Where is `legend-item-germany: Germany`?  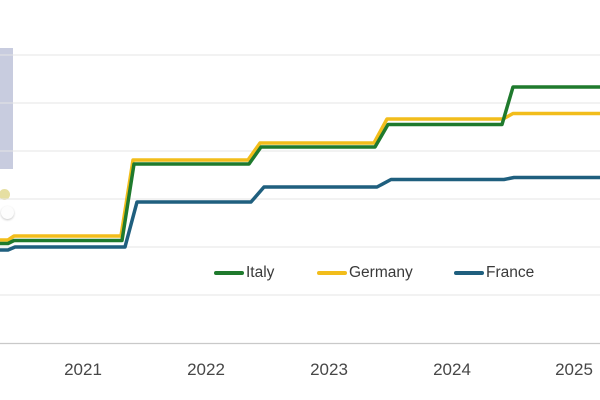 legend-item-germany: Germany is located at coordinates (365, 273).